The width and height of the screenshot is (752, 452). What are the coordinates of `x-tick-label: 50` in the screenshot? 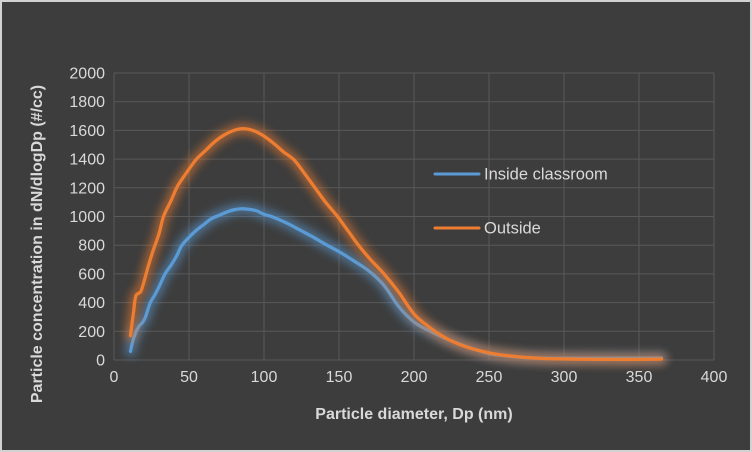 It's located at (189, 377).